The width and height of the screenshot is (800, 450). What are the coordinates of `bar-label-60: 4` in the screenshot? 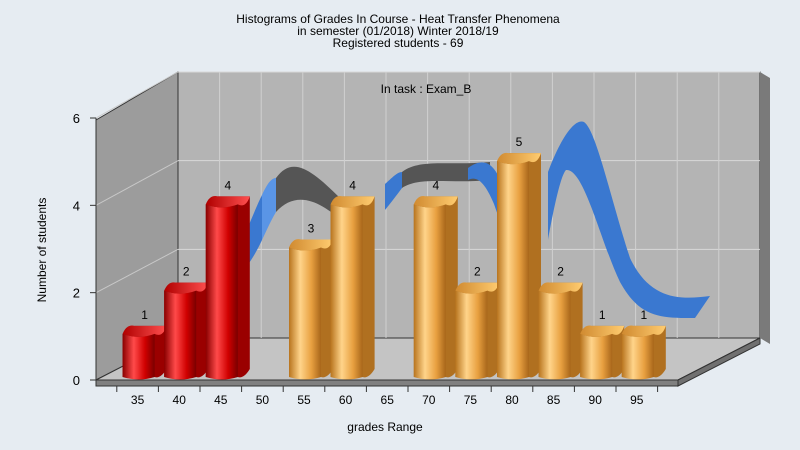 It's located at (352, 185).